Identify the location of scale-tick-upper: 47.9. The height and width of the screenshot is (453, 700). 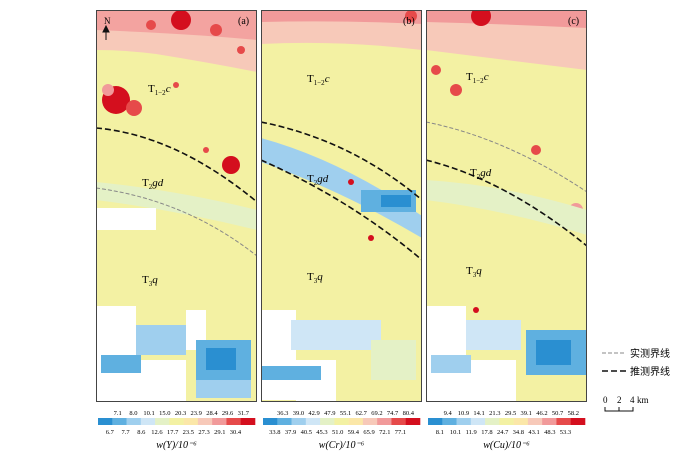
(329, 413).